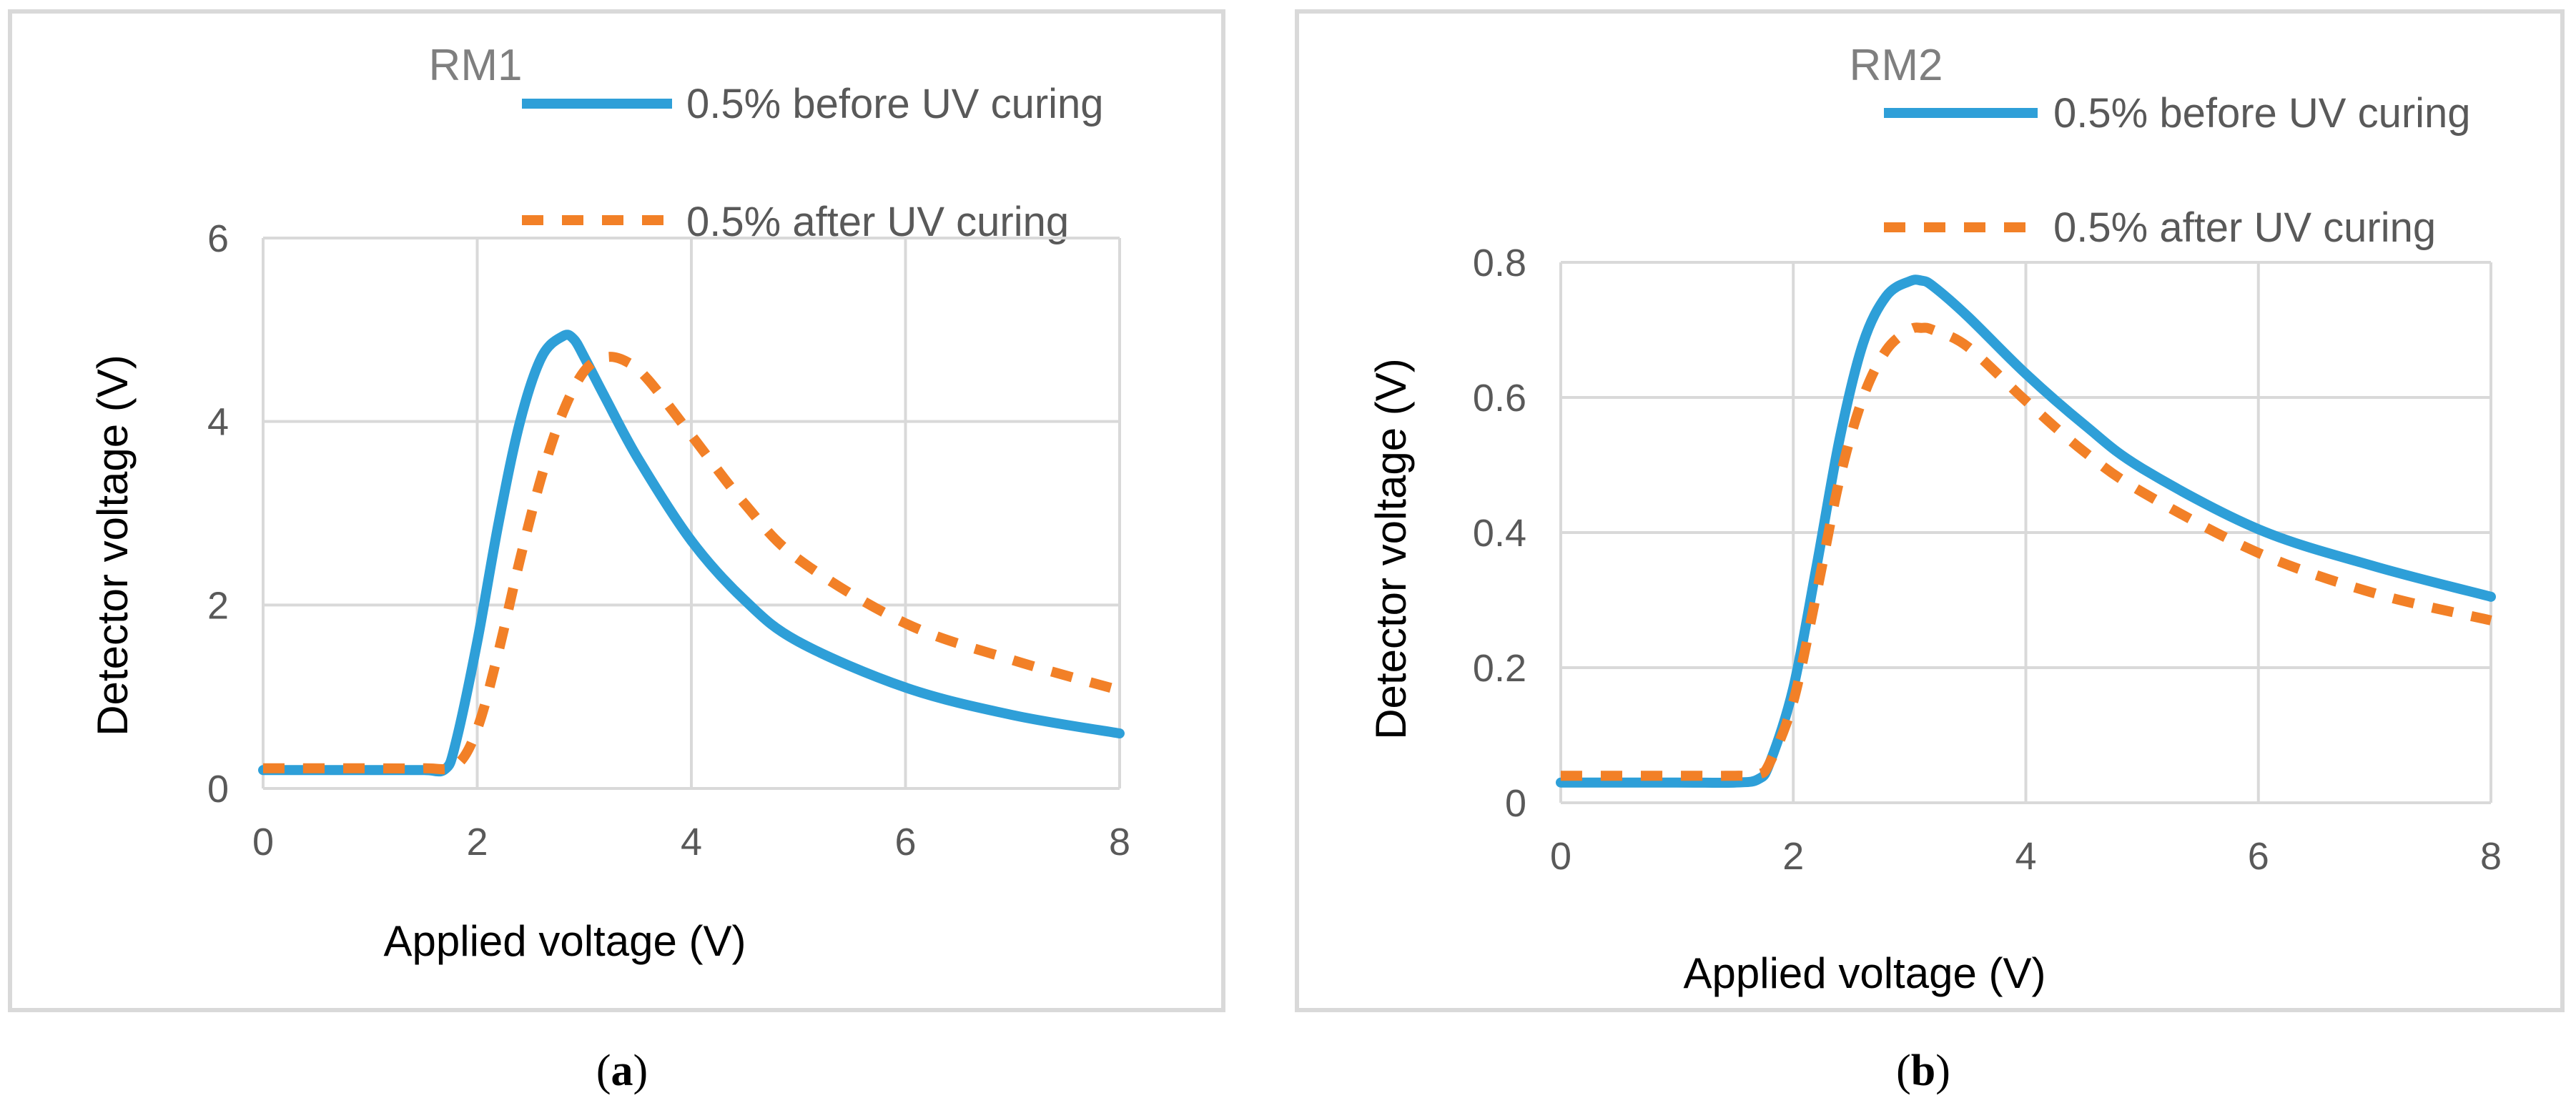 The height and width of the screenshot is (1108, 2576). I want to click on panel-caption: (a), so click(622, 1071).